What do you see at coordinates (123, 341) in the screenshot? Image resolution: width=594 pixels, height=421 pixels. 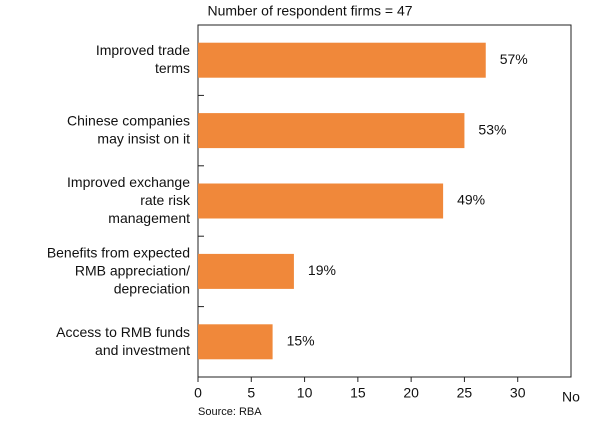 I see `category-label: Access to RMB funds and investment` at bounding box center [123, 341].